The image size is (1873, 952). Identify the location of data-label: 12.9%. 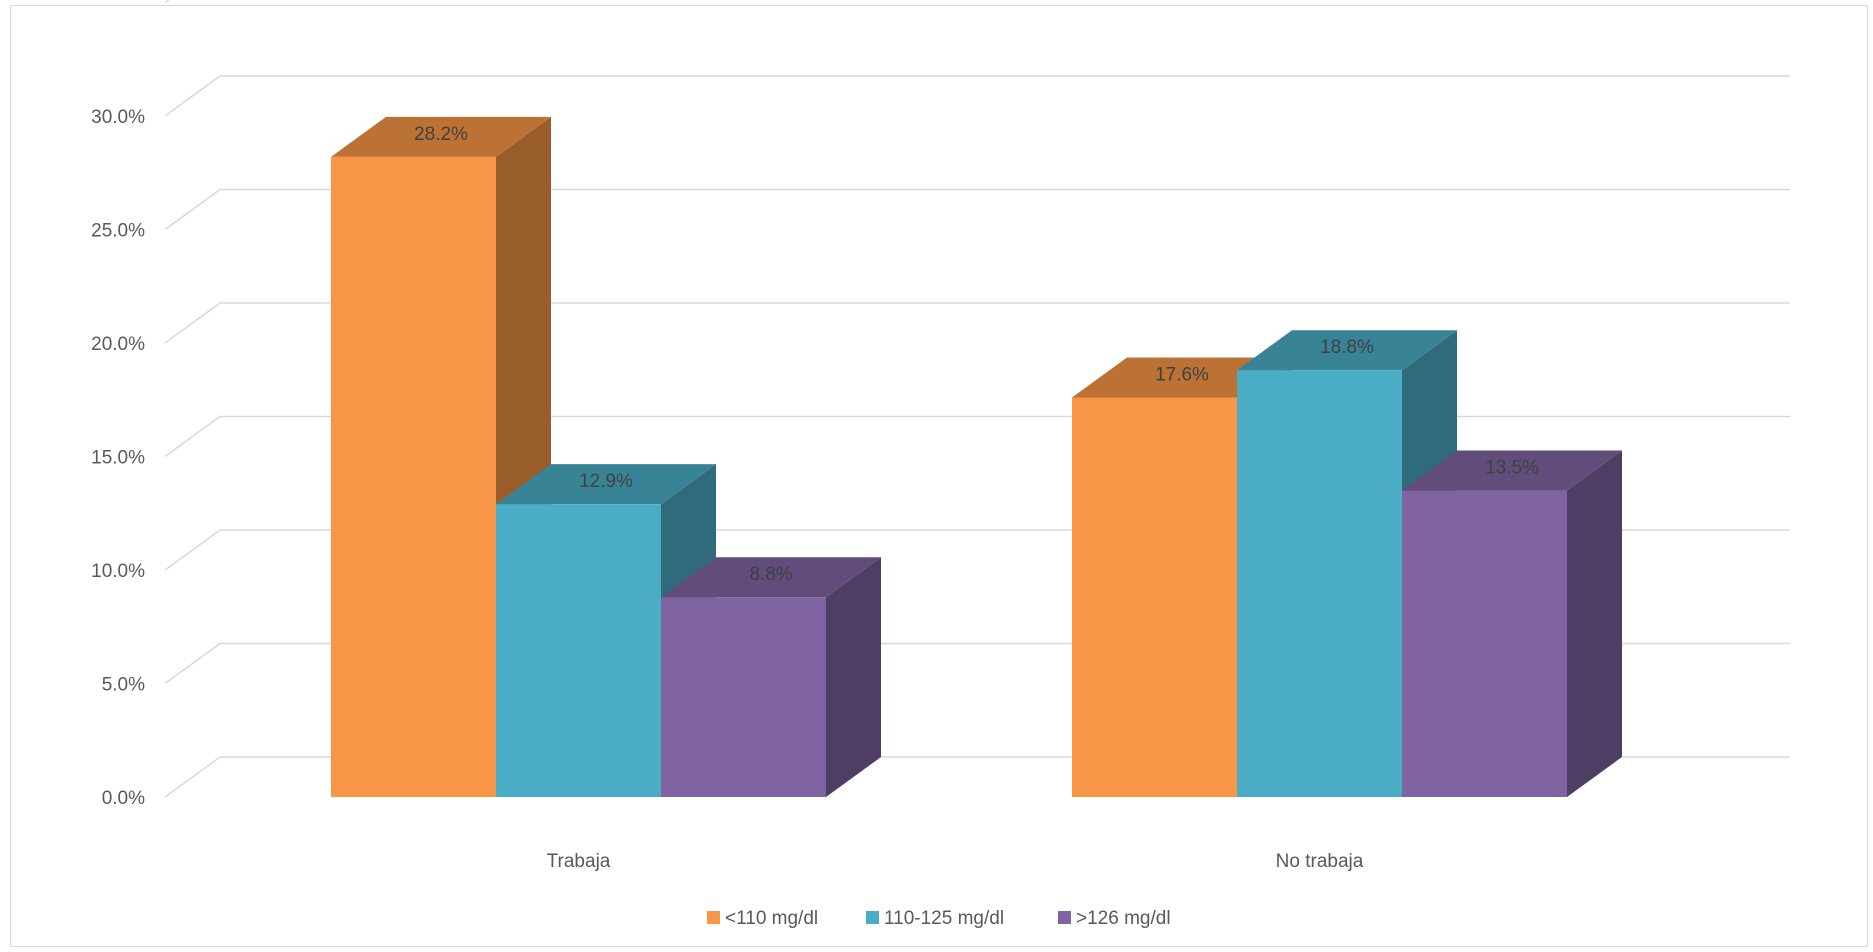
(606, 481).